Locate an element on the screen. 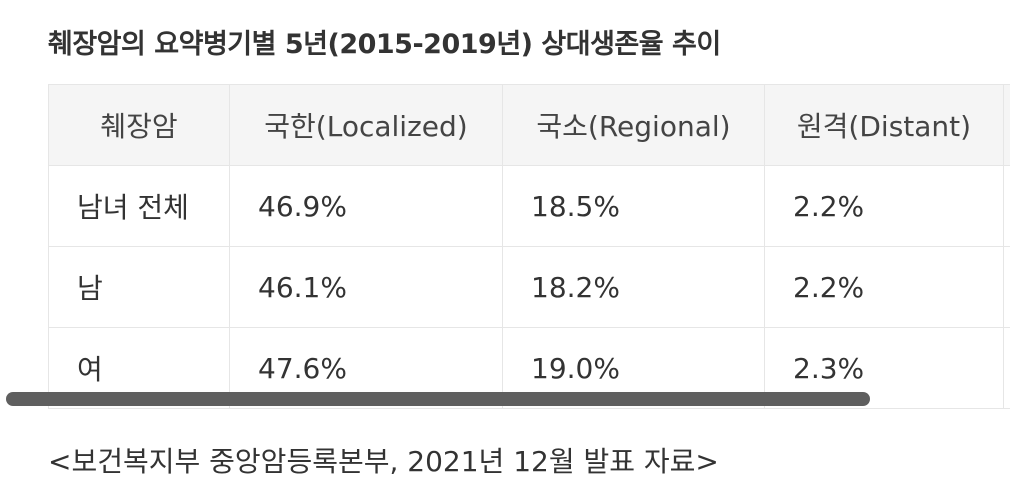  page-title: 췌장암의 요약병기별 5년(2015-2019년) 상대생존율 추이 is located at coordinates (384, 44).